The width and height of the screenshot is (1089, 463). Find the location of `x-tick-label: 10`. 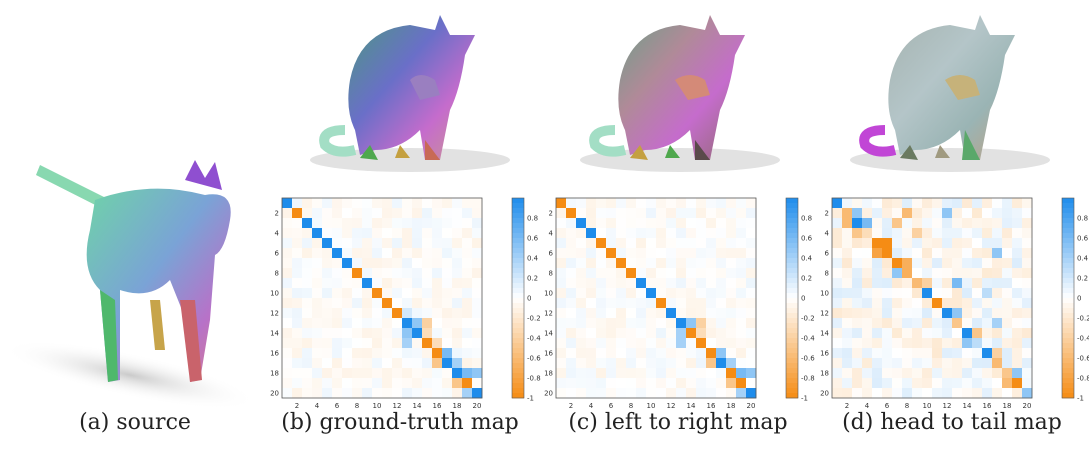

x-tick-label: 10 is located at coordinates (927, 406).